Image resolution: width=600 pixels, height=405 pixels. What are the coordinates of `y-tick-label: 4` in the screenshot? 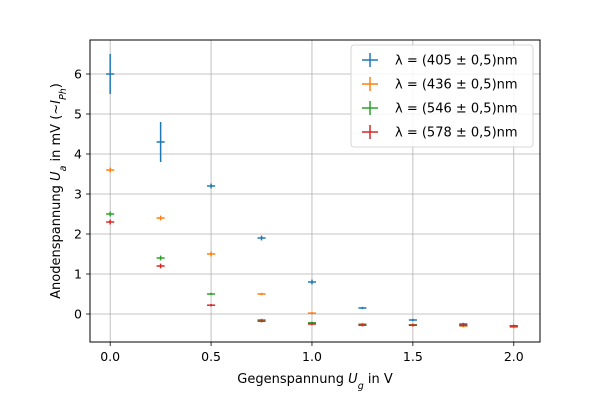 It's located at (78, 154).